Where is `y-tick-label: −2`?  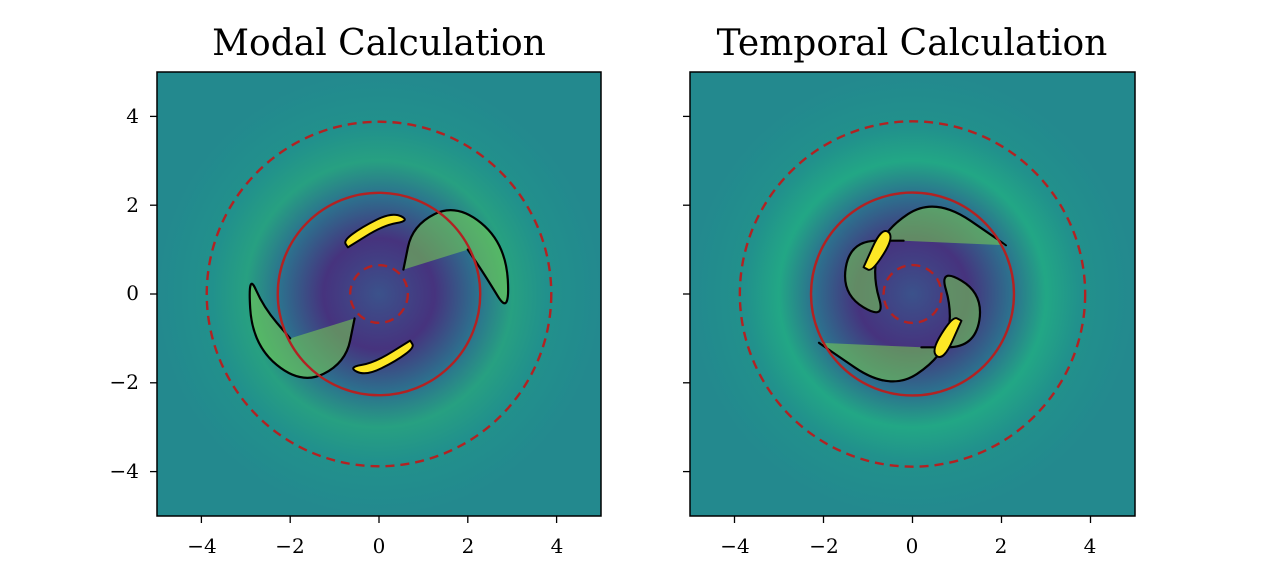 y-tick-label: −2 is located at coordinates (124, 382).